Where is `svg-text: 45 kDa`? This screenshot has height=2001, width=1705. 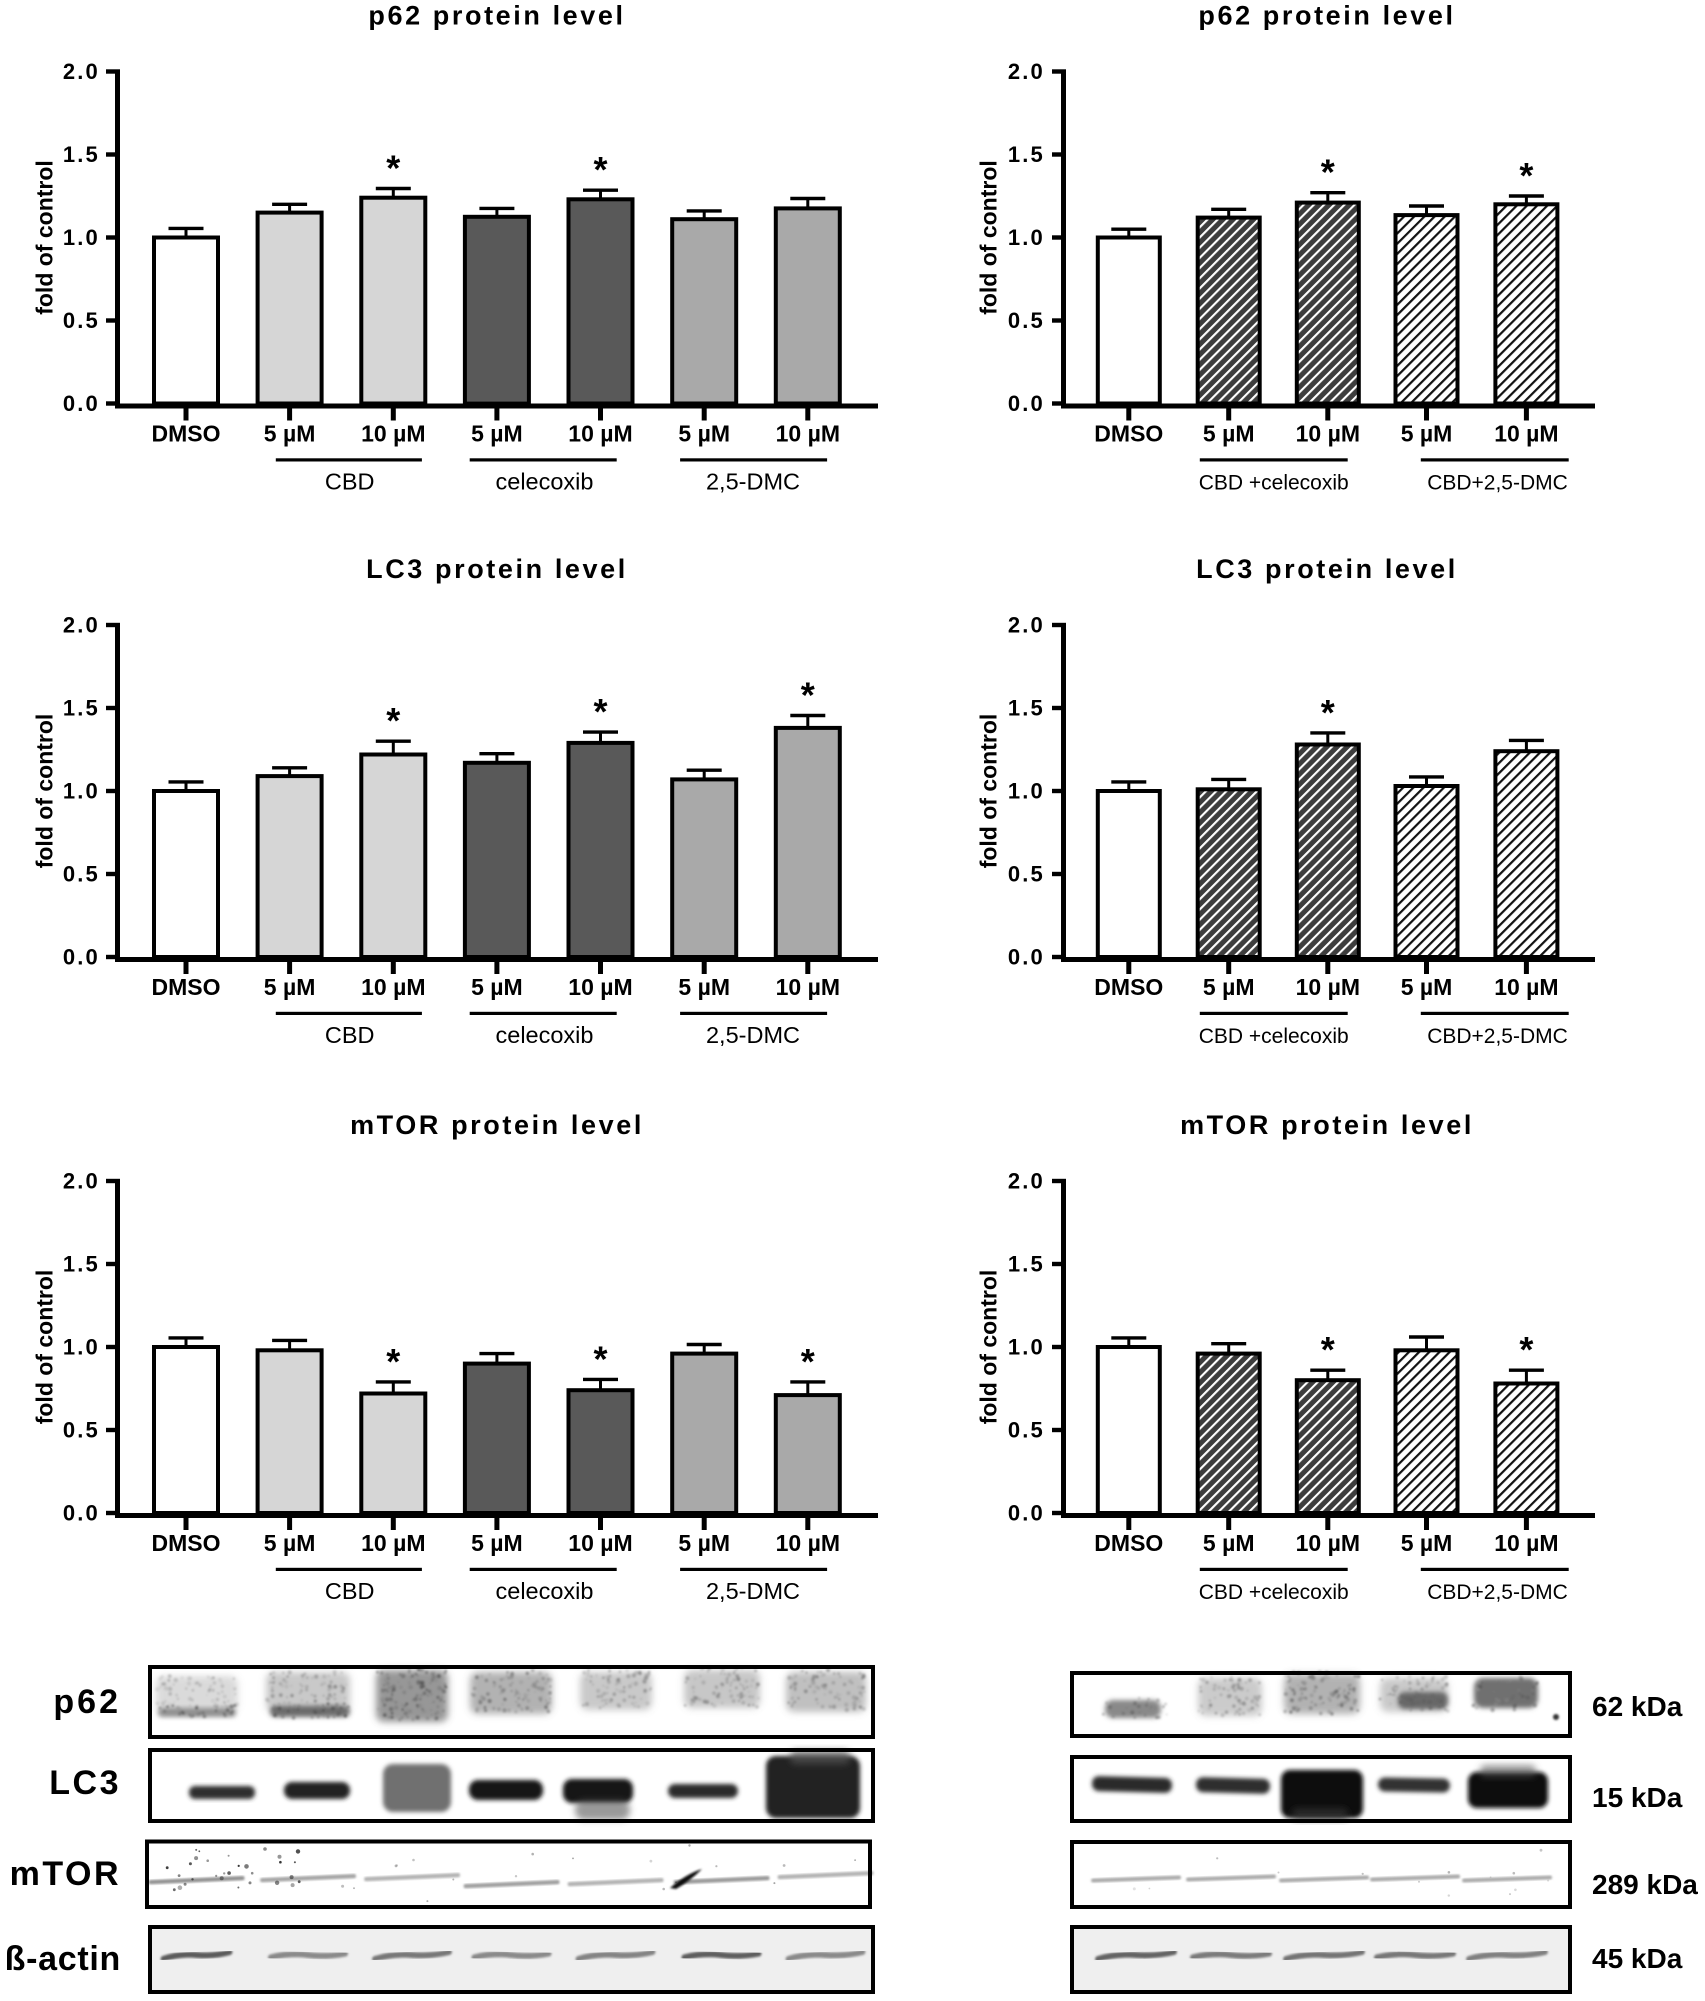
svg-text: 45 kDa is located at coordinates (1637, 1958).